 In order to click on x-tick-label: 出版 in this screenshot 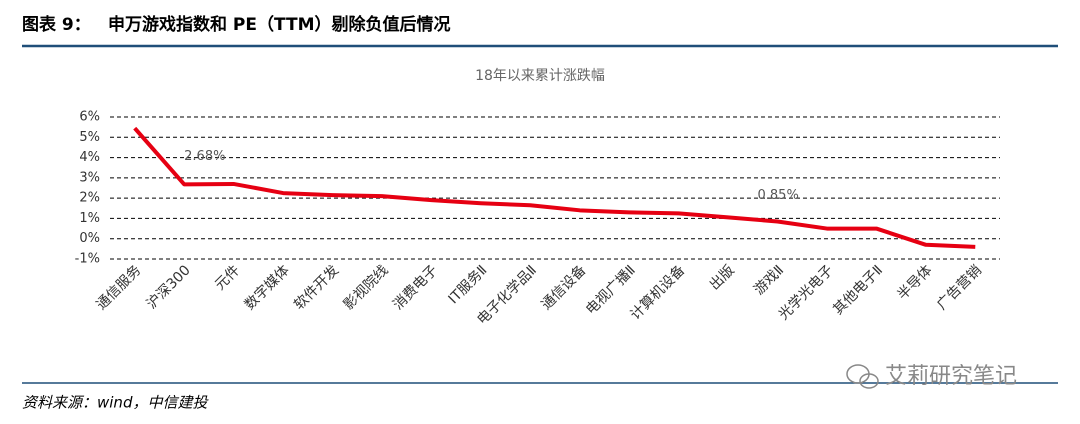, I will do `click(722, 277)`.